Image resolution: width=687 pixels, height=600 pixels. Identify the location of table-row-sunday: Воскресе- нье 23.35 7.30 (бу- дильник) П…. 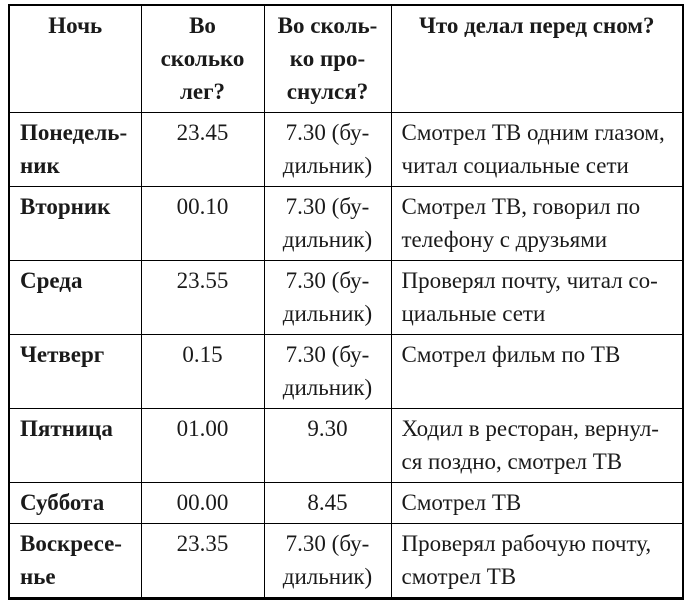
(346, 561).